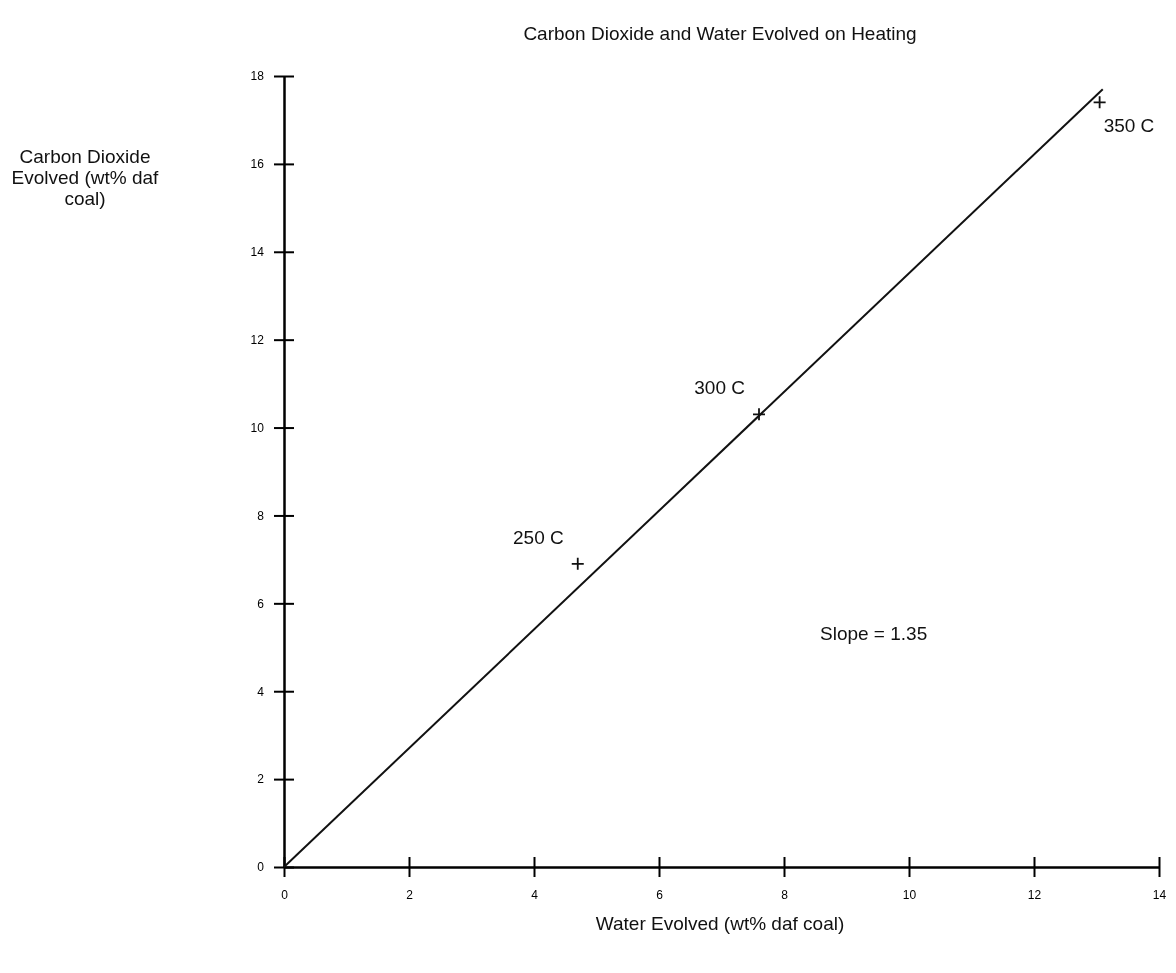 This screenshot has height=973, width=1176. I want to click on x-tick-label: 10, so click(909, 895).